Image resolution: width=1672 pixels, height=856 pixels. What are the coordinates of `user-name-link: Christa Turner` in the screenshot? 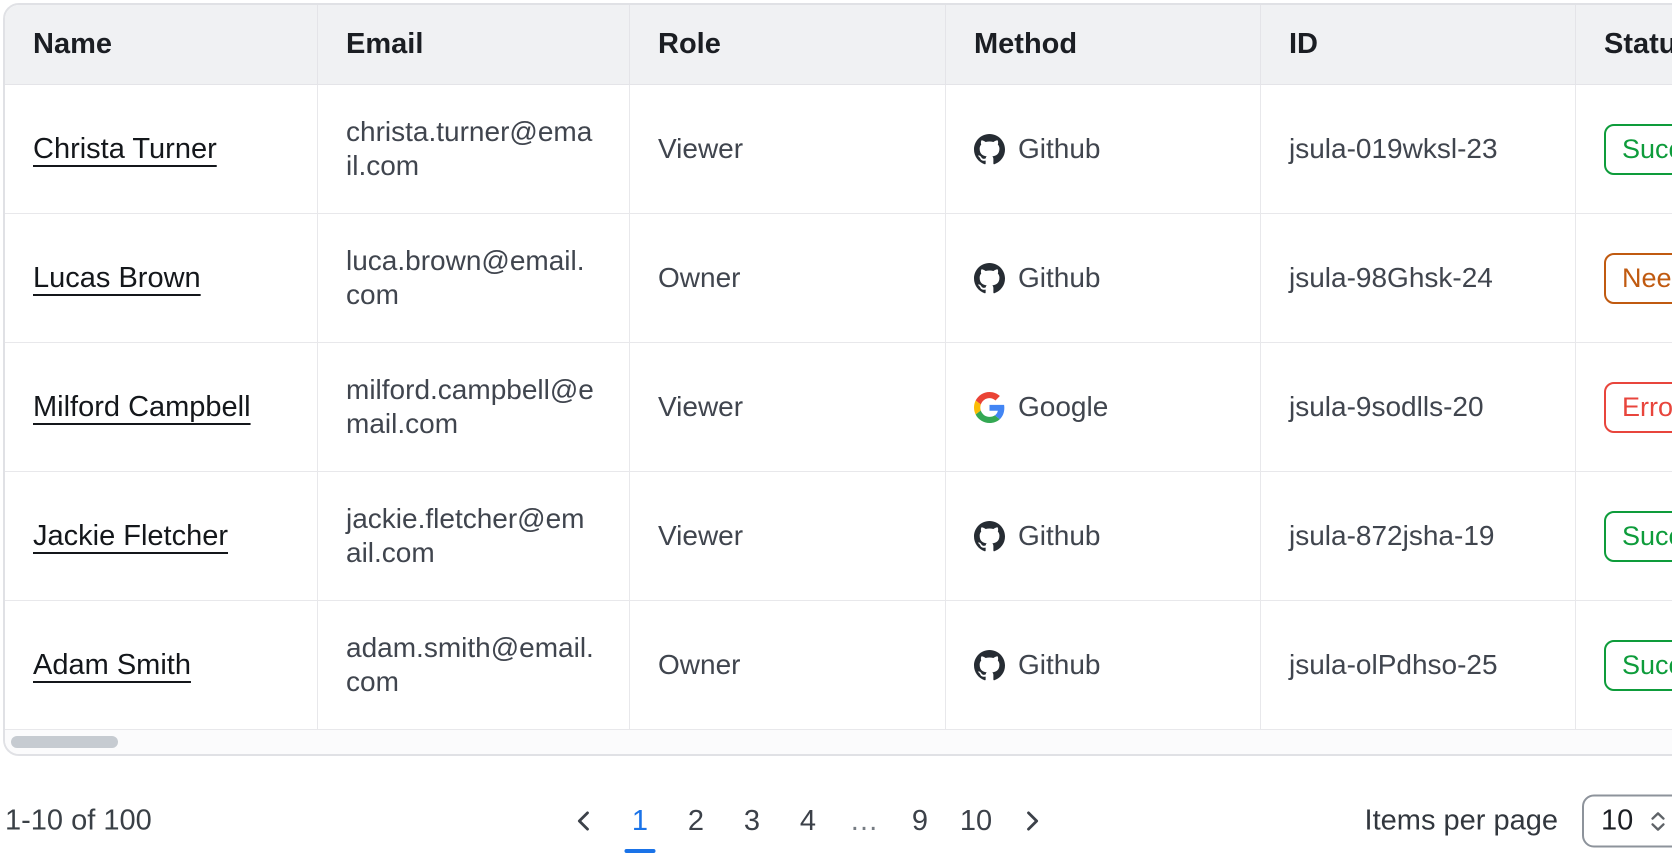 It's located at (125, 149).